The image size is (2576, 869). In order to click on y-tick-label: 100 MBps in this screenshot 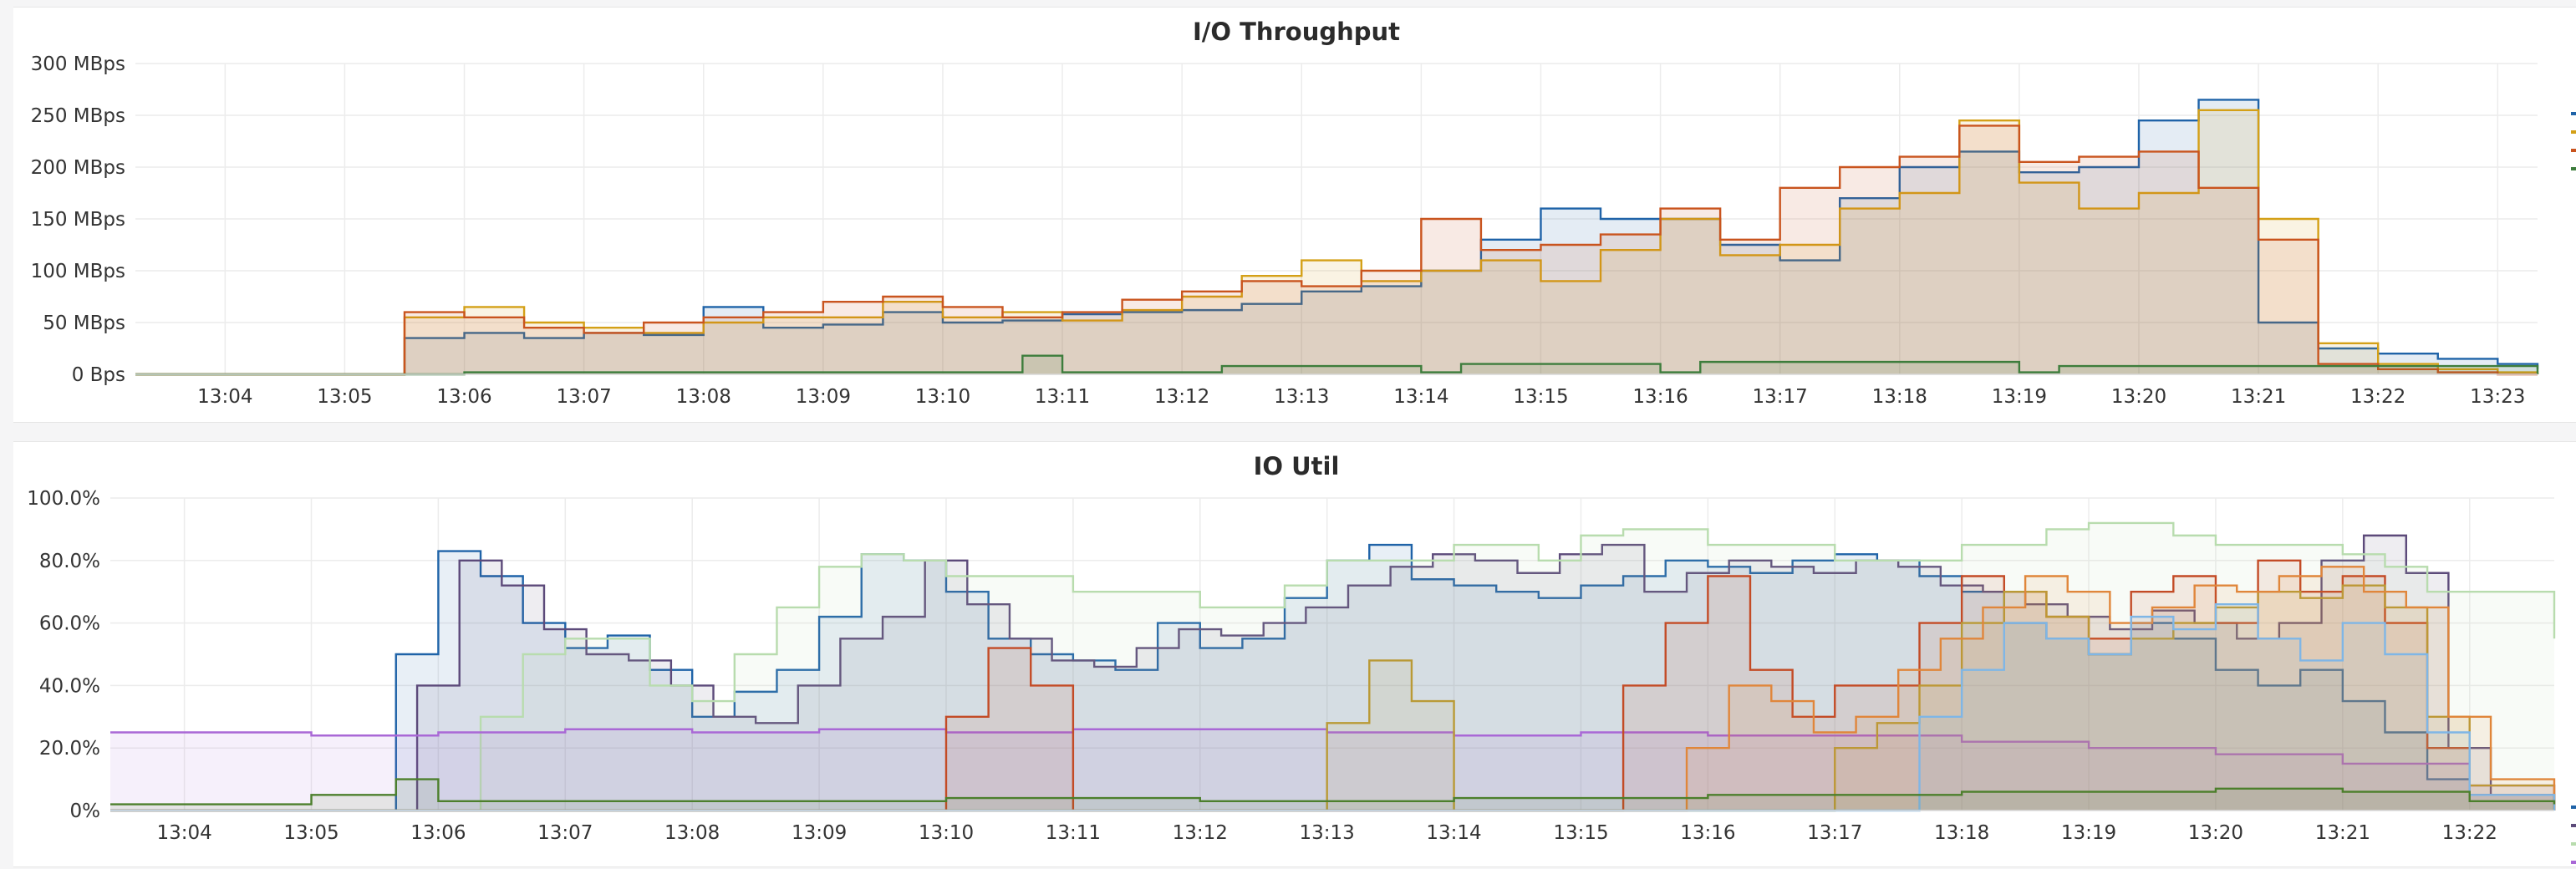, I will do `click(78, 271)`.